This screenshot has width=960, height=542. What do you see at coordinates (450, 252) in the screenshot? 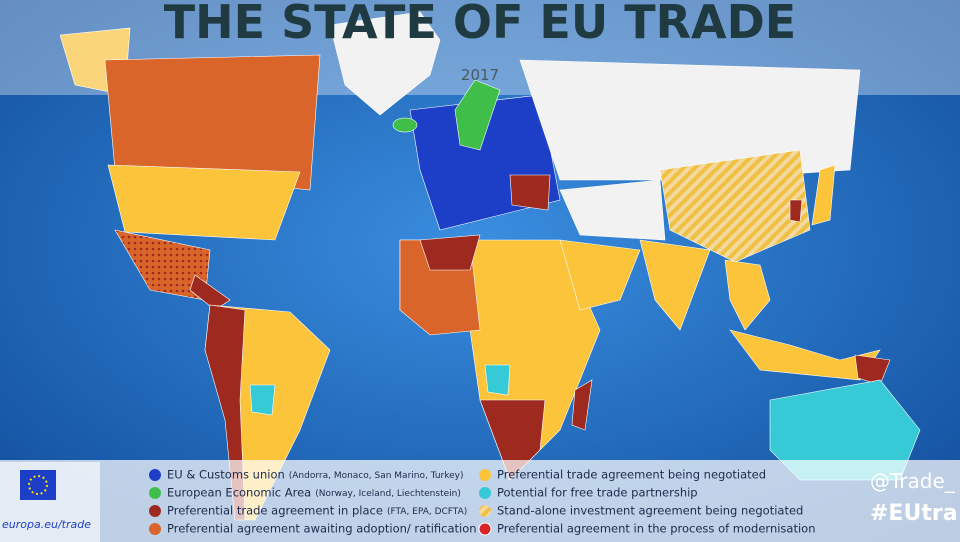
I see `north-africa` at bounding box center [450, 252].